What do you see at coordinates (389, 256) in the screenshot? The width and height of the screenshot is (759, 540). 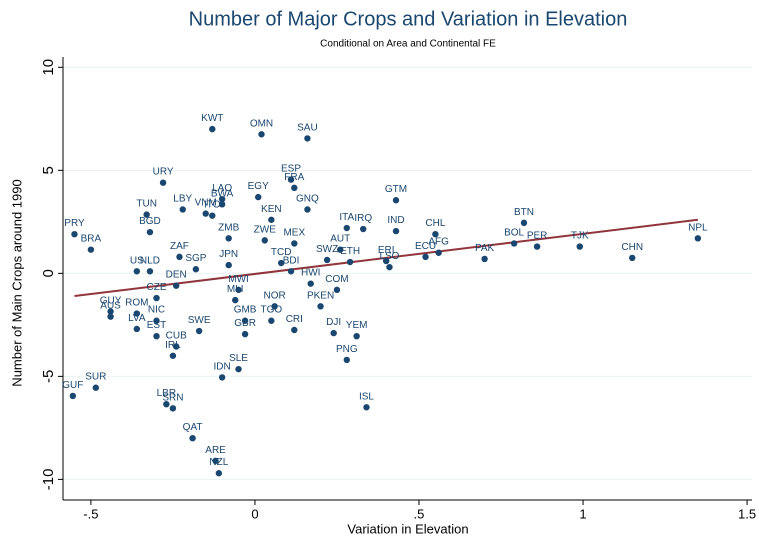 I see `point-label: LSO` at bounding box center [389, 256].